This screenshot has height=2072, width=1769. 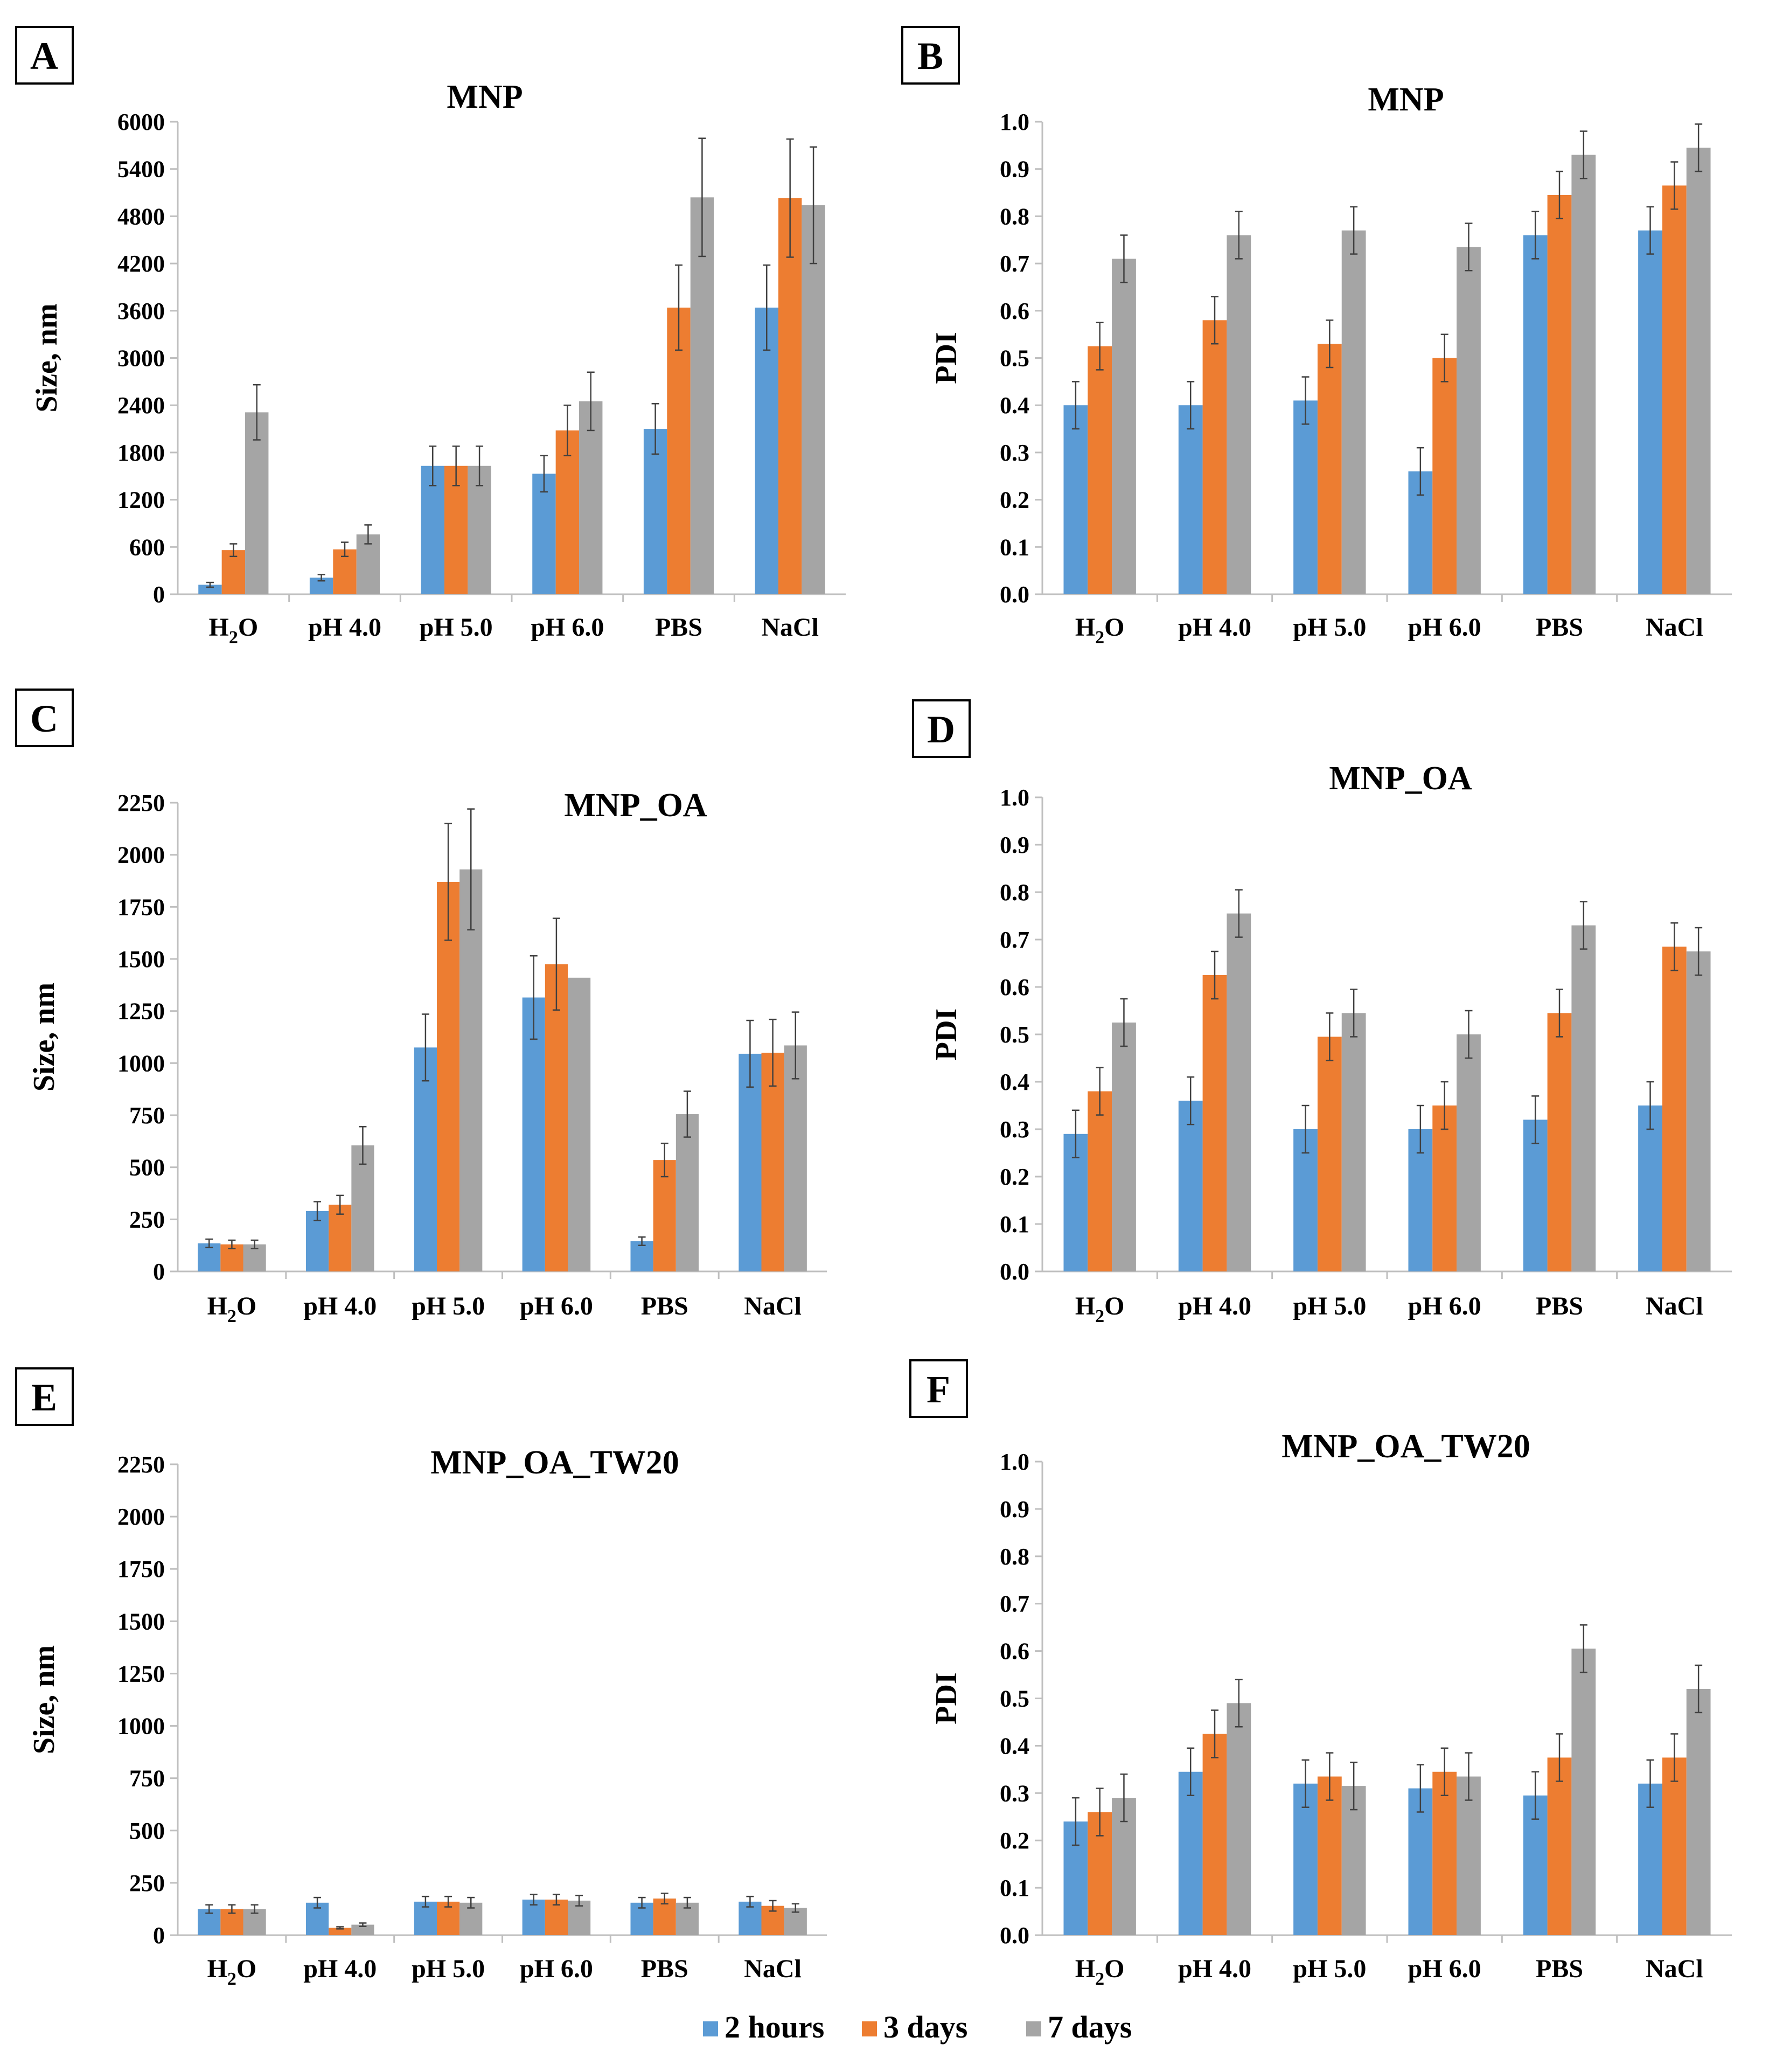 What do you see at coordinates (1014, 797) in the screenshot?
I see `y-tick-label: 1.0` at bounding box center [1014, 797].